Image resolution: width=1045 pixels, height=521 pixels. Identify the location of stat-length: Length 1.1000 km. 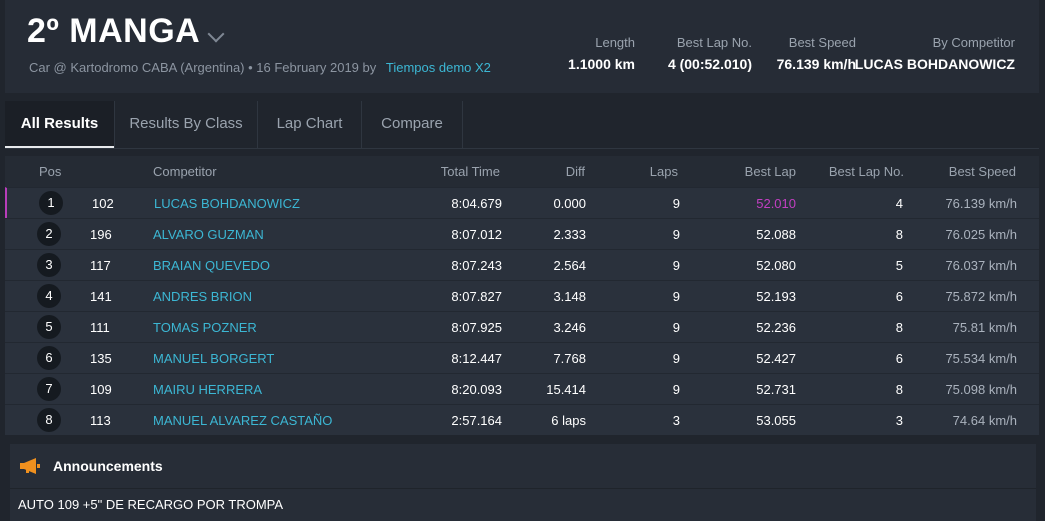
(601, 53).